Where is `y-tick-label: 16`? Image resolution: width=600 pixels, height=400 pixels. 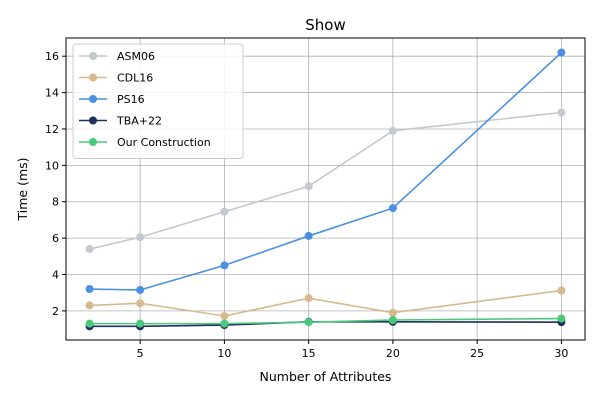
y-tick-label: 16 is located at coordinates (52, 56).